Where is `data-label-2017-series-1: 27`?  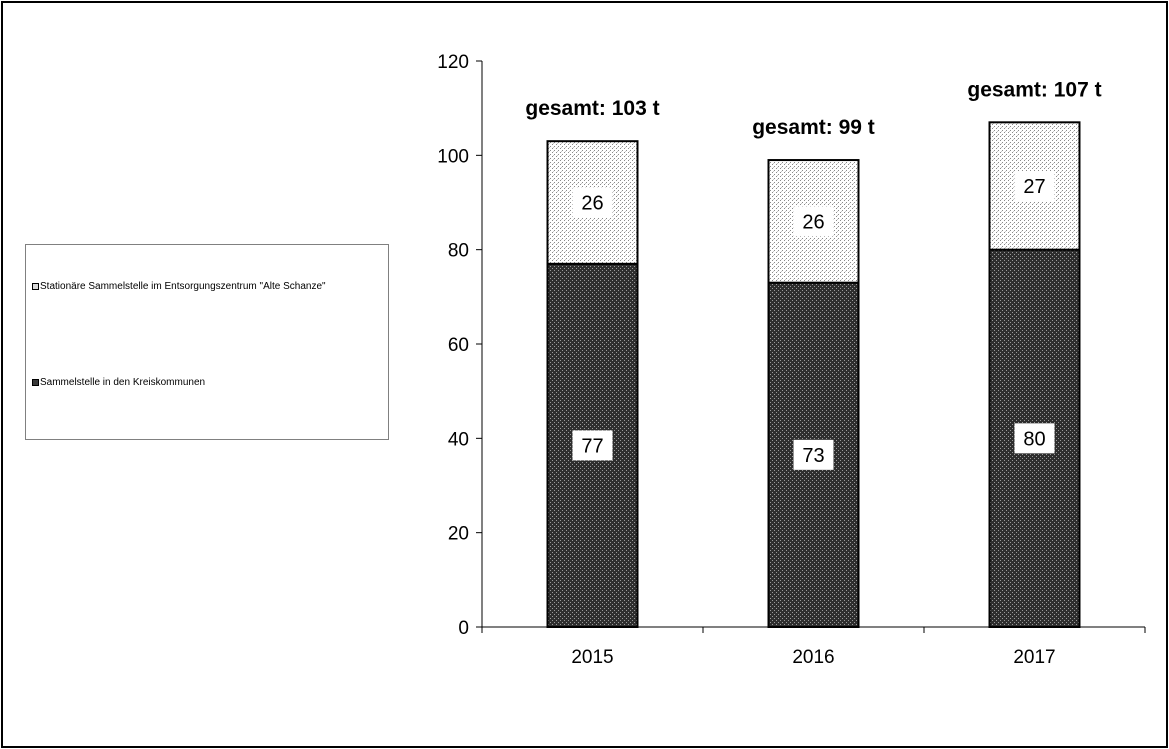
data-label-2017-series-1: 27 is located at coordinates (1034, 187).